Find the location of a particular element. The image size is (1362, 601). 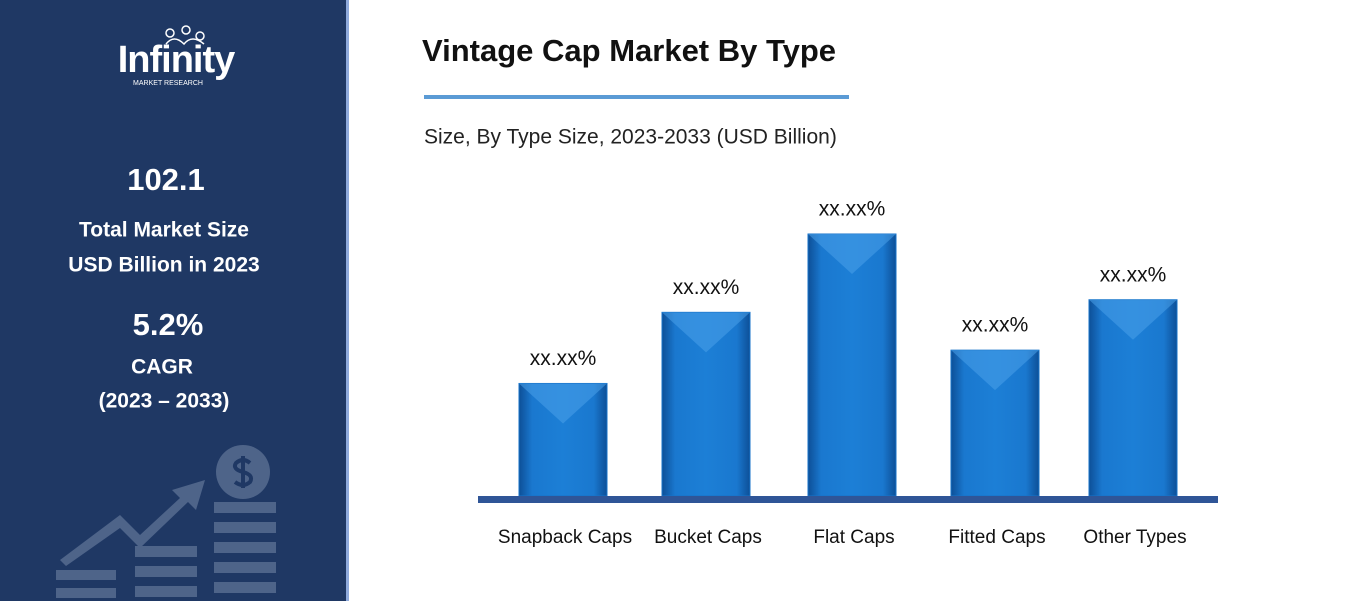

sidebar-border is located at coordinates (347, 300).